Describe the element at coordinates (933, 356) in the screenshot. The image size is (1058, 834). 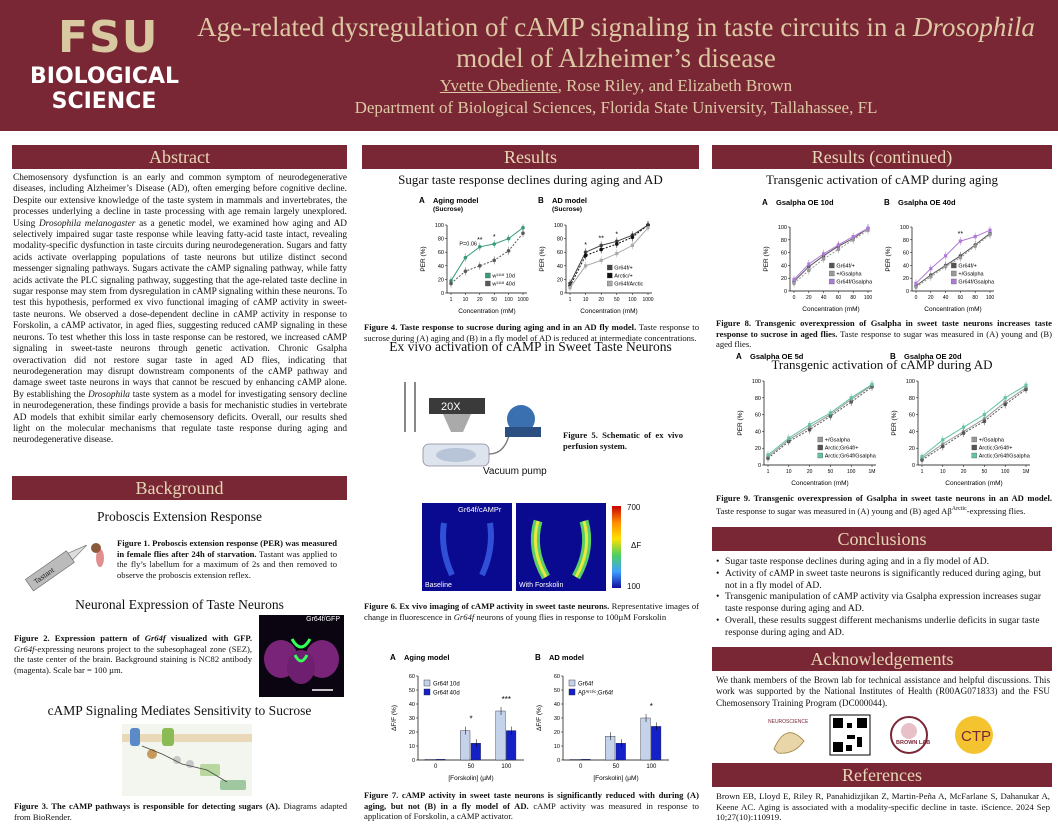
I see `chart-title: Gsalpha OE 20d` at that location.